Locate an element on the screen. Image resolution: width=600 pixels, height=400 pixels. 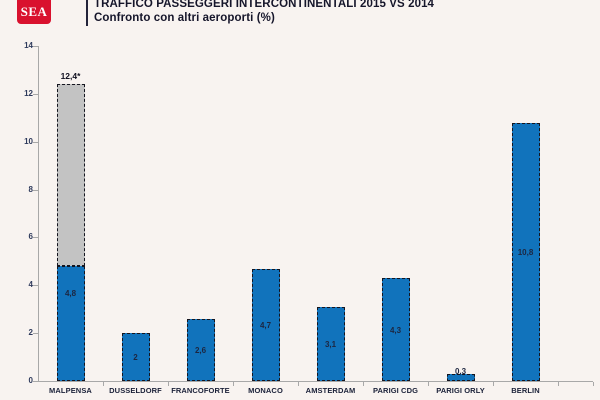
bar-value-label: 2 is located at coordinates (135, 358).